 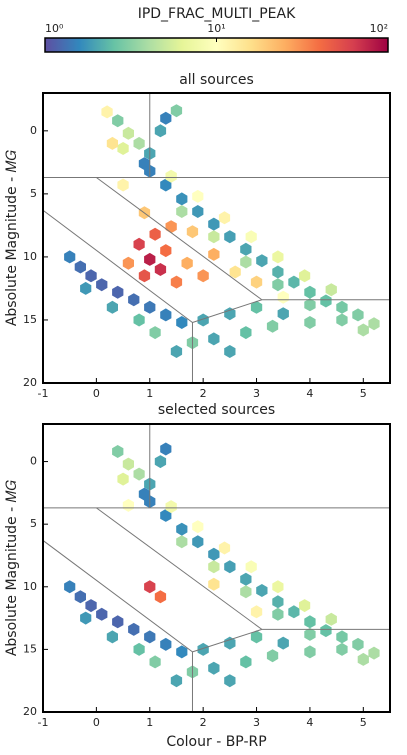 I want to click on colorbar-tick-label: 10², so click(x=379, y=28).